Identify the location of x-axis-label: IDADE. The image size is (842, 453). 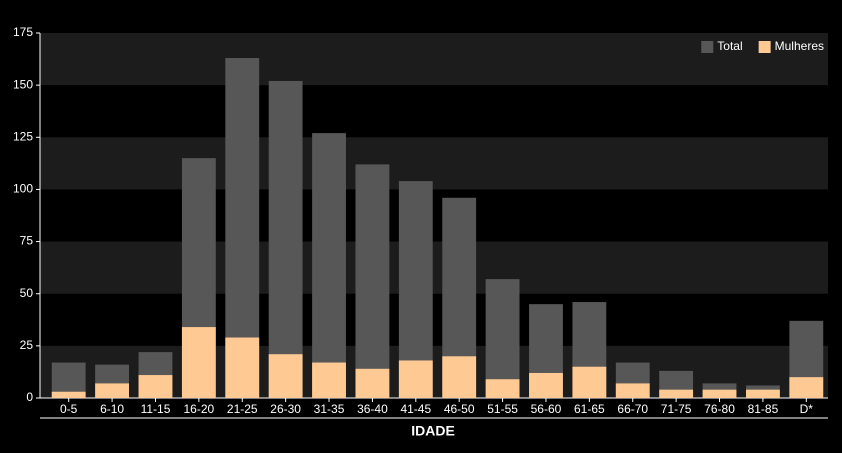
(433, 431).